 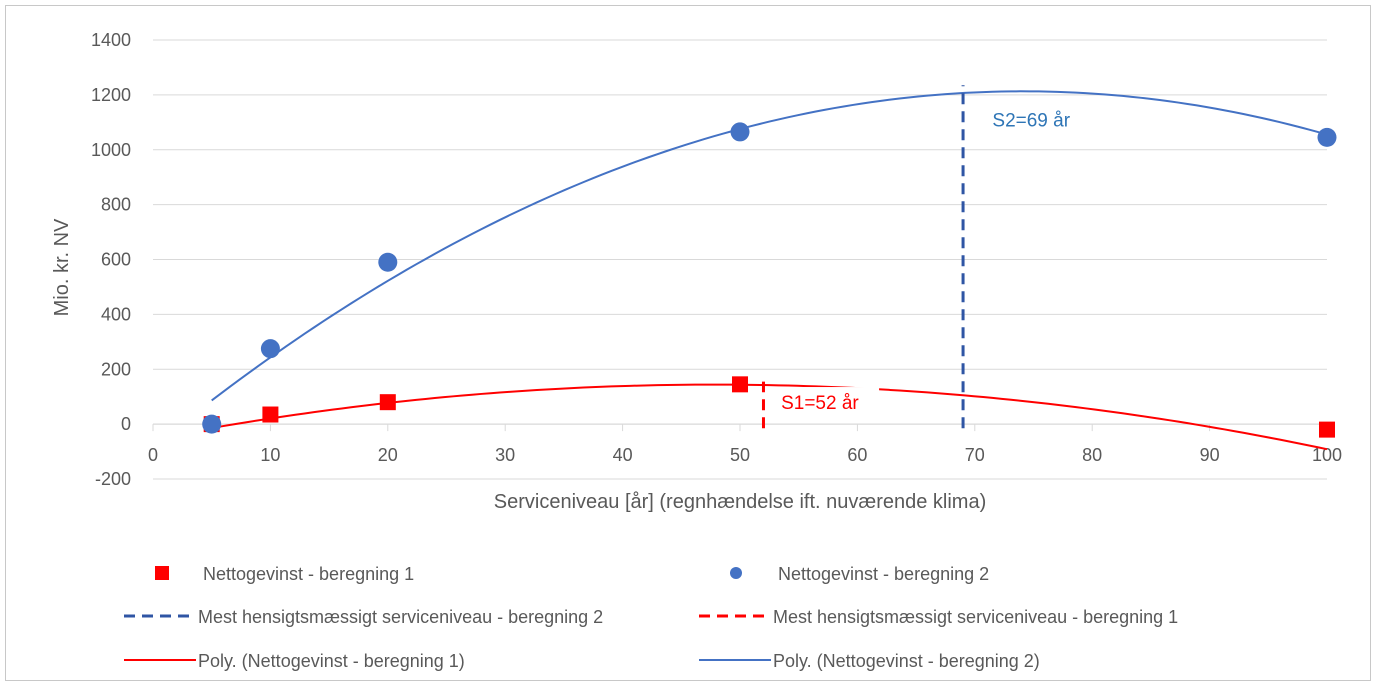 What do you see at coordinates (113, 479) in the screenshot?
I see `y-tick-label: -200` at bounding box center [113, 479].